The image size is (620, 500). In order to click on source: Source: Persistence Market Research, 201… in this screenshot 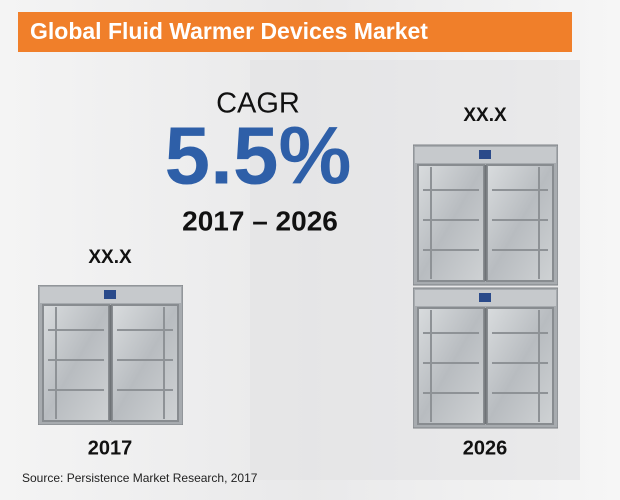, I will do `click(140, 478)`.